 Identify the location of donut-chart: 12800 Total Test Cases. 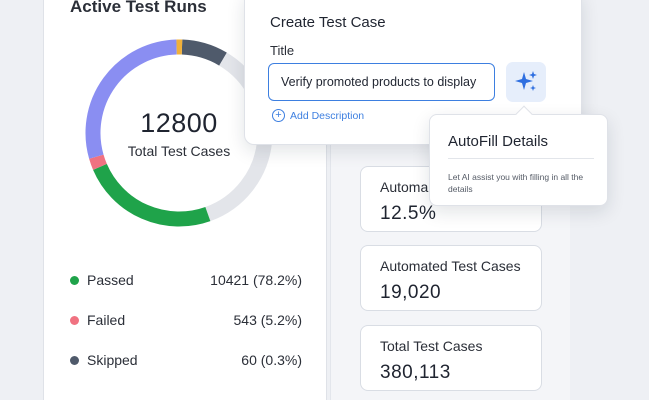
(179, 133).